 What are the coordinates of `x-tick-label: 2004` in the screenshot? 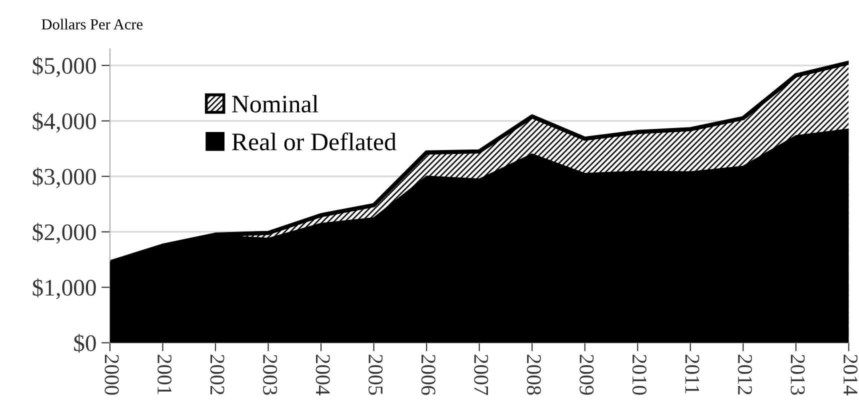 It's located at (323, 375).